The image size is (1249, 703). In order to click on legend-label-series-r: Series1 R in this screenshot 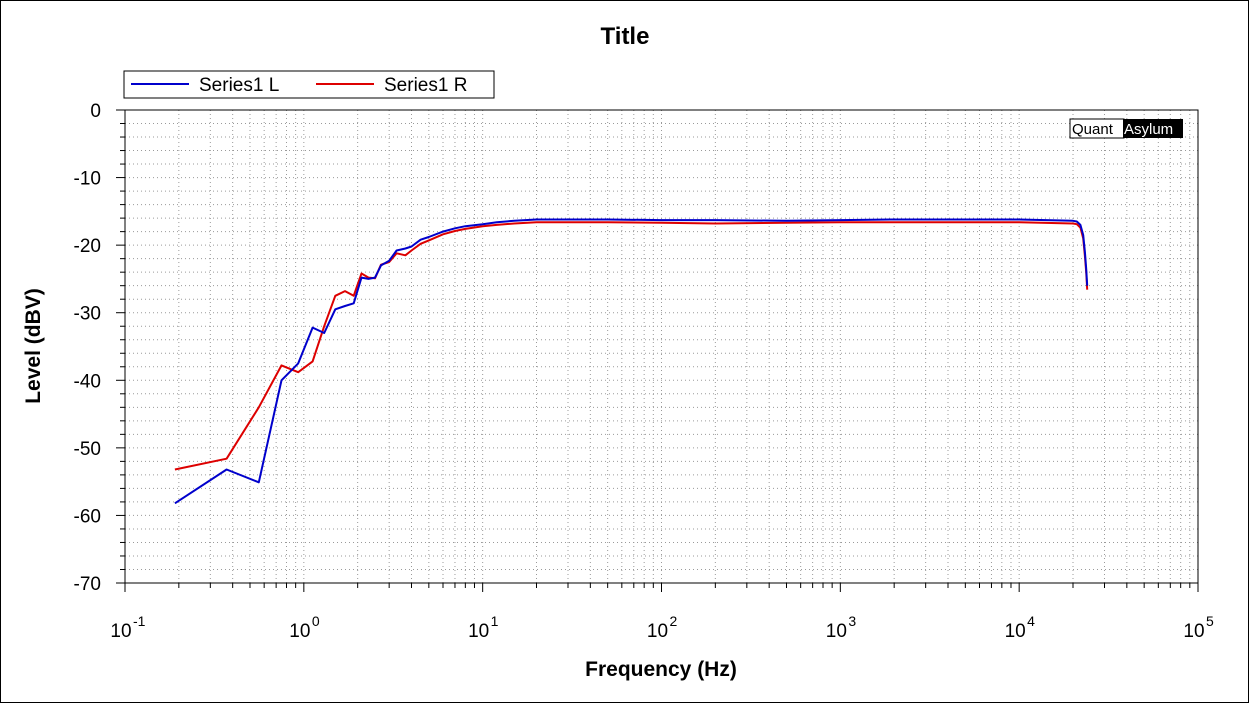, I will do `click(425, 85)`.